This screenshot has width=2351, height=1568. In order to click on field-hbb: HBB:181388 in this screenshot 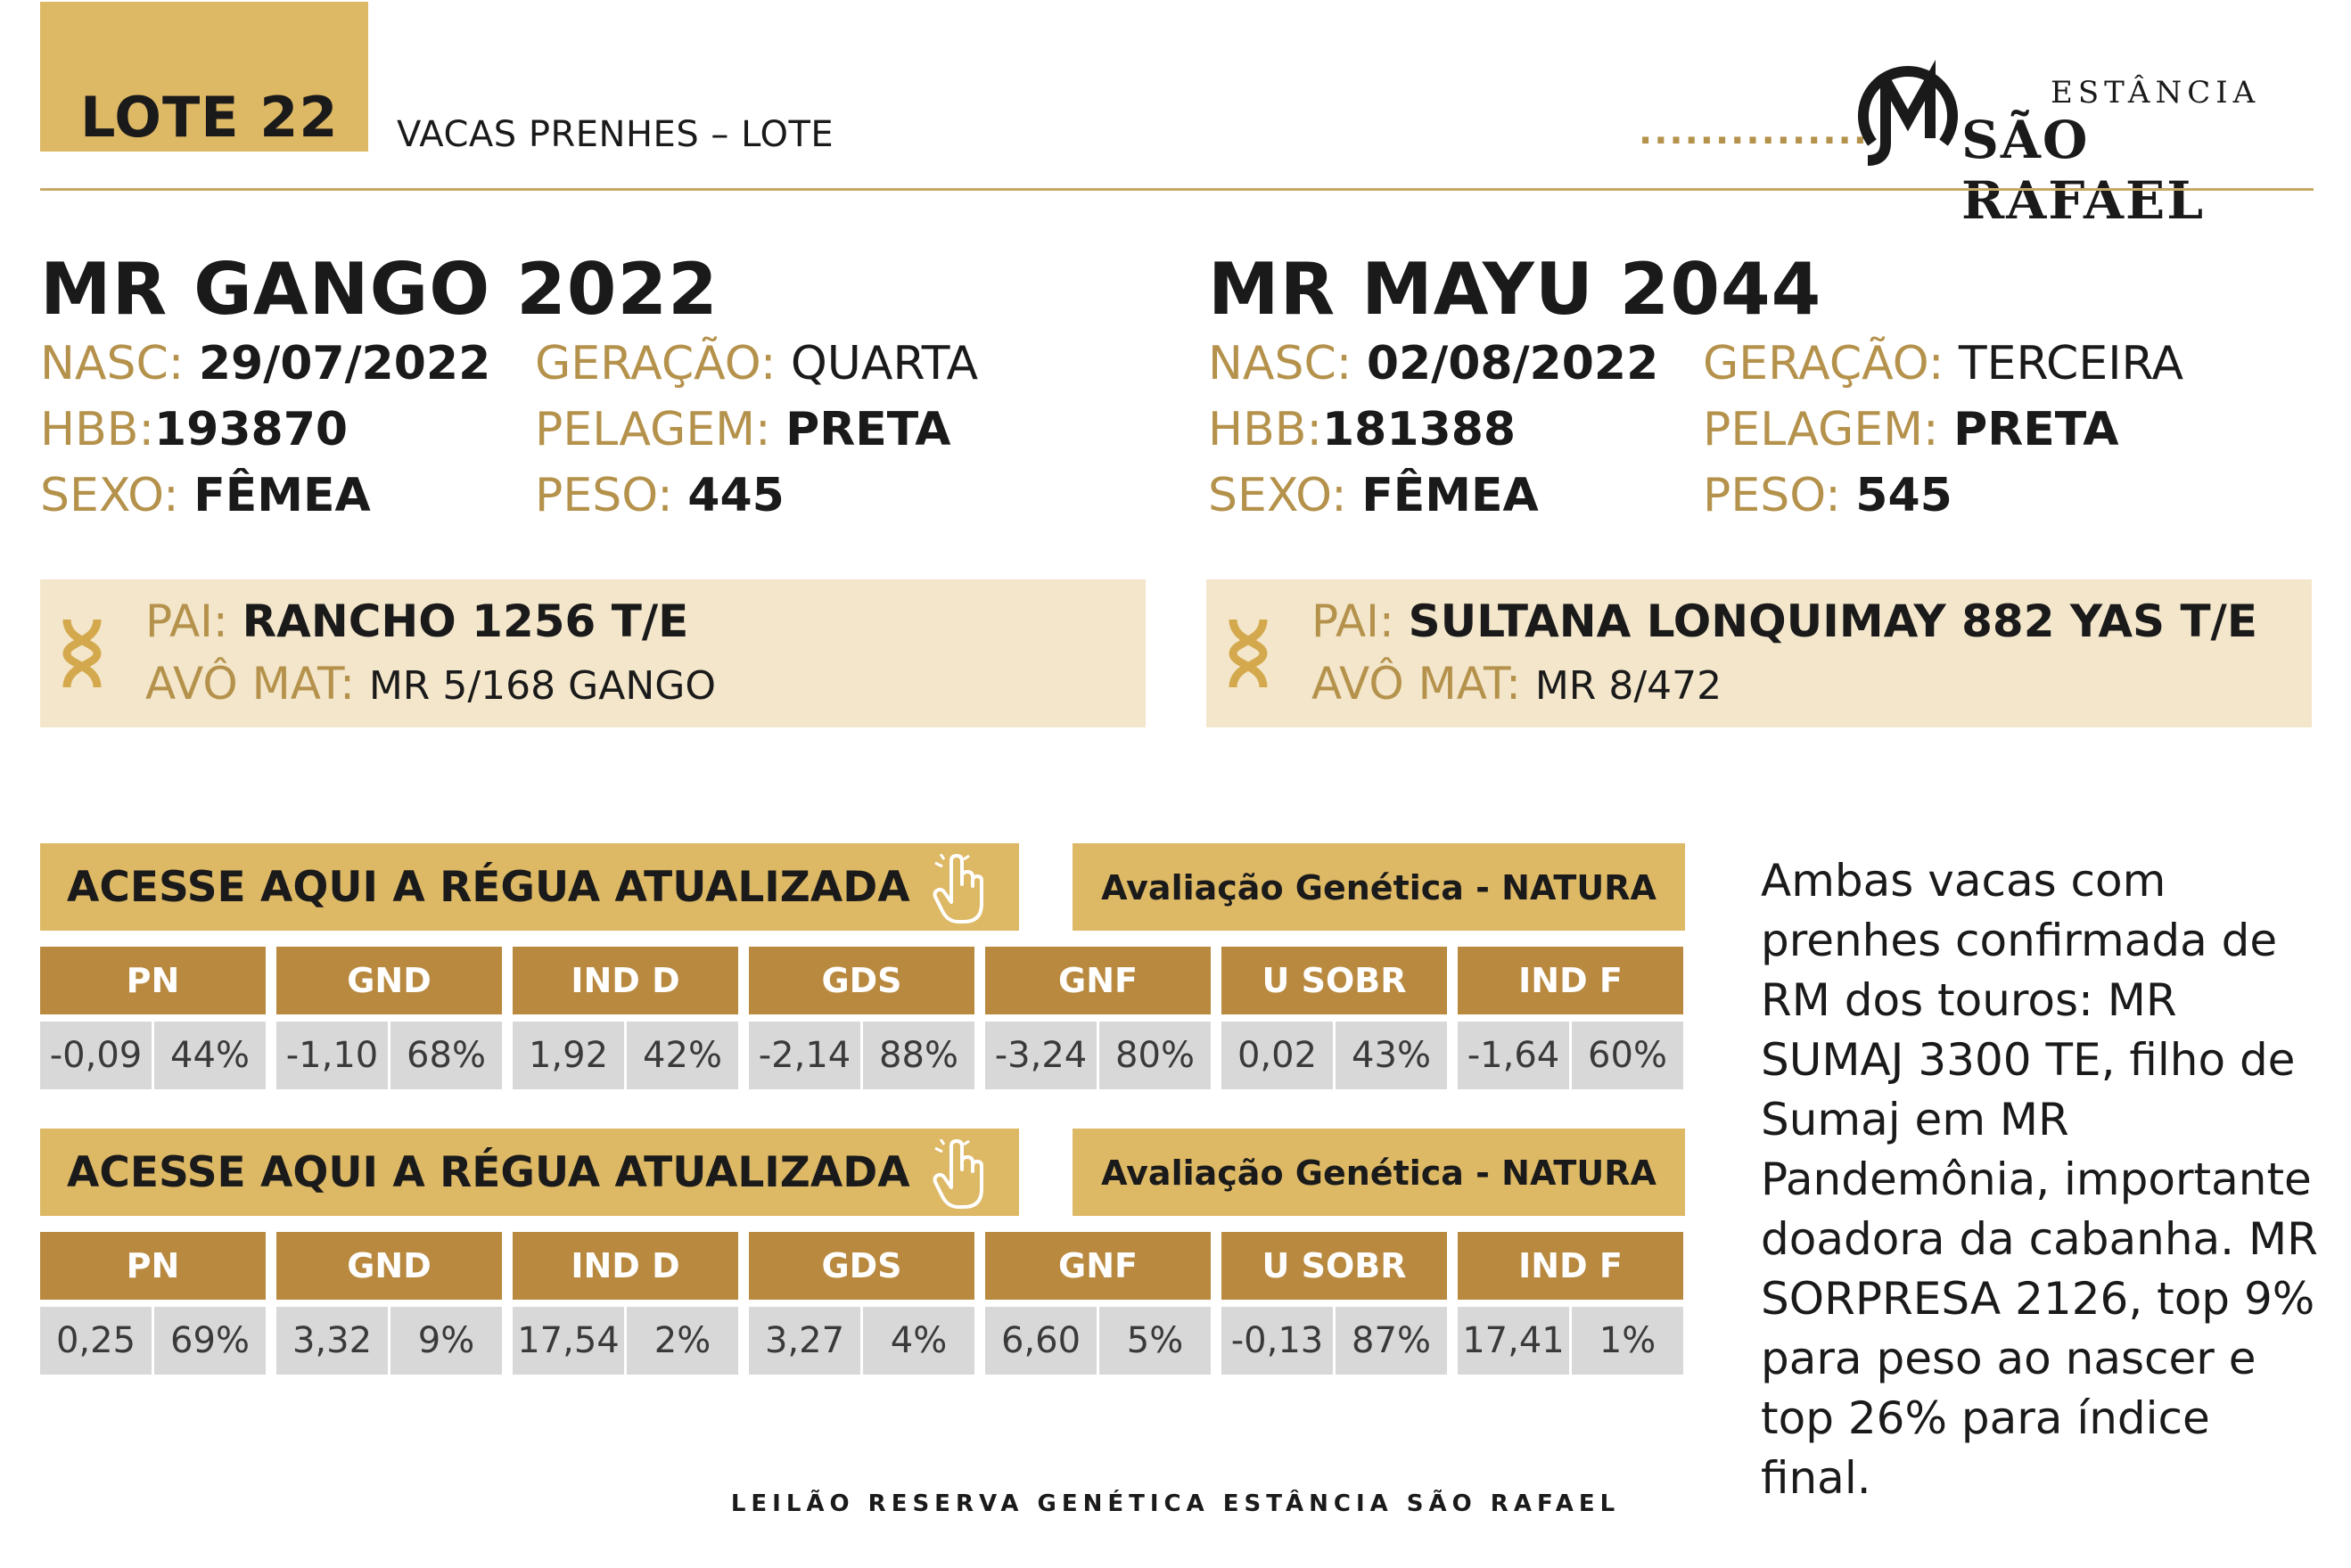, I will do `click(1362, 429)`.